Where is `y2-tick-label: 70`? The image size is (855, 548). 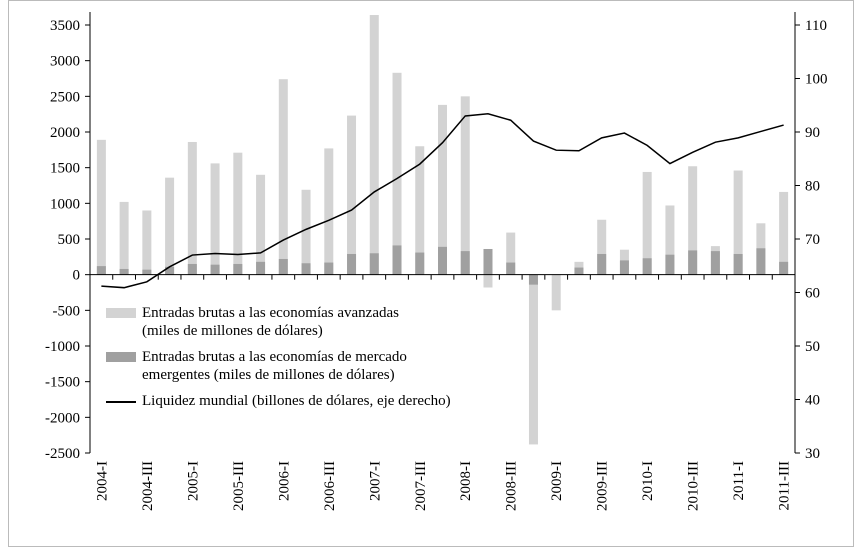
y2-tick-label: 70 is located at coordinates (812, 240).